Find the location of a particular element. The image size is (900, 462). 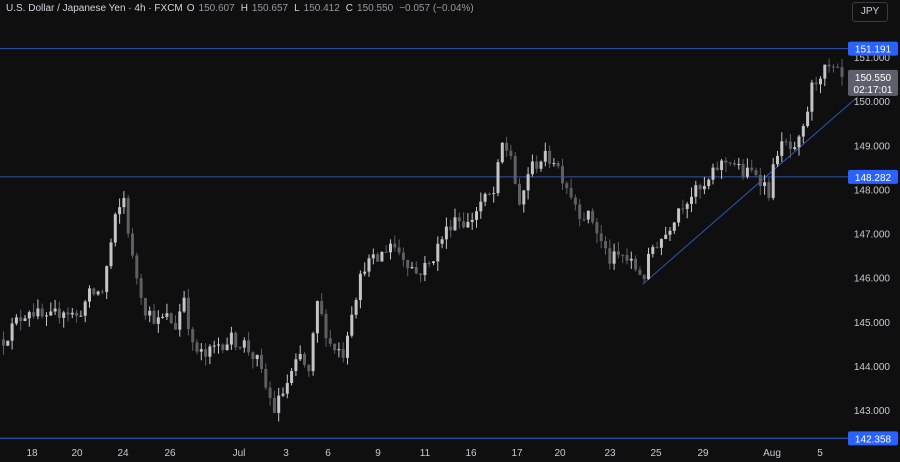

x-tick-label: 20 is located at coordinates (560, 453).